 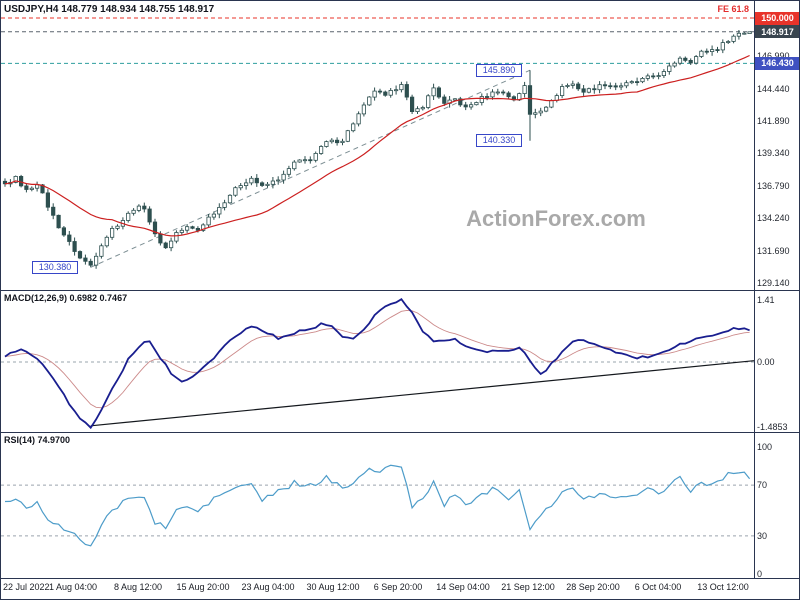 What do you see at coordinates (777, 32) in the screenshot?
I see `price-tag: 148.917` at bounding box center [777, 32].